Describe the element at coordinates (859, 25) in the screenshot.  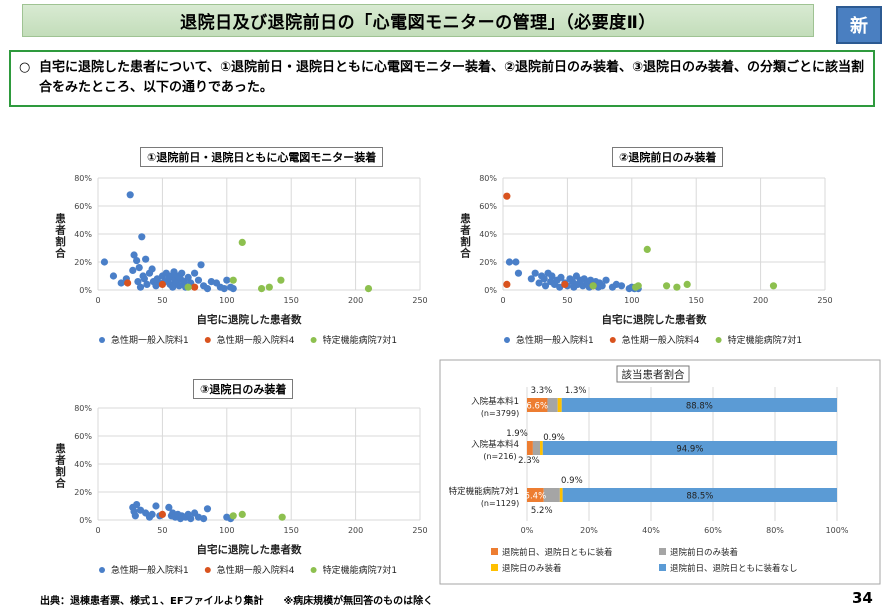
I see `new-badge: 新` at that location.